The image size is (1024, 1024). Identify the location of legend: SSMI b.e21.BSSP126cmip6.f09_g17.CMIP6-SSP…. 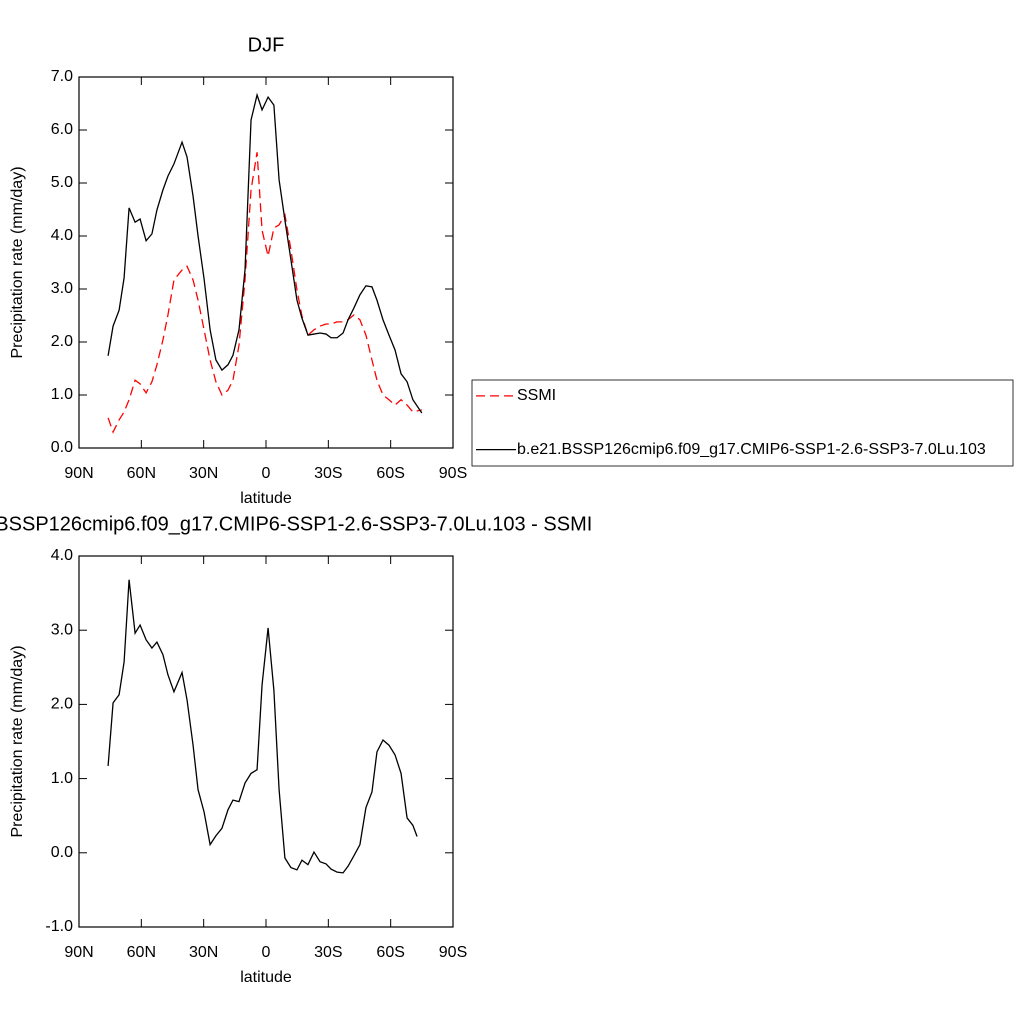
(742, 423).